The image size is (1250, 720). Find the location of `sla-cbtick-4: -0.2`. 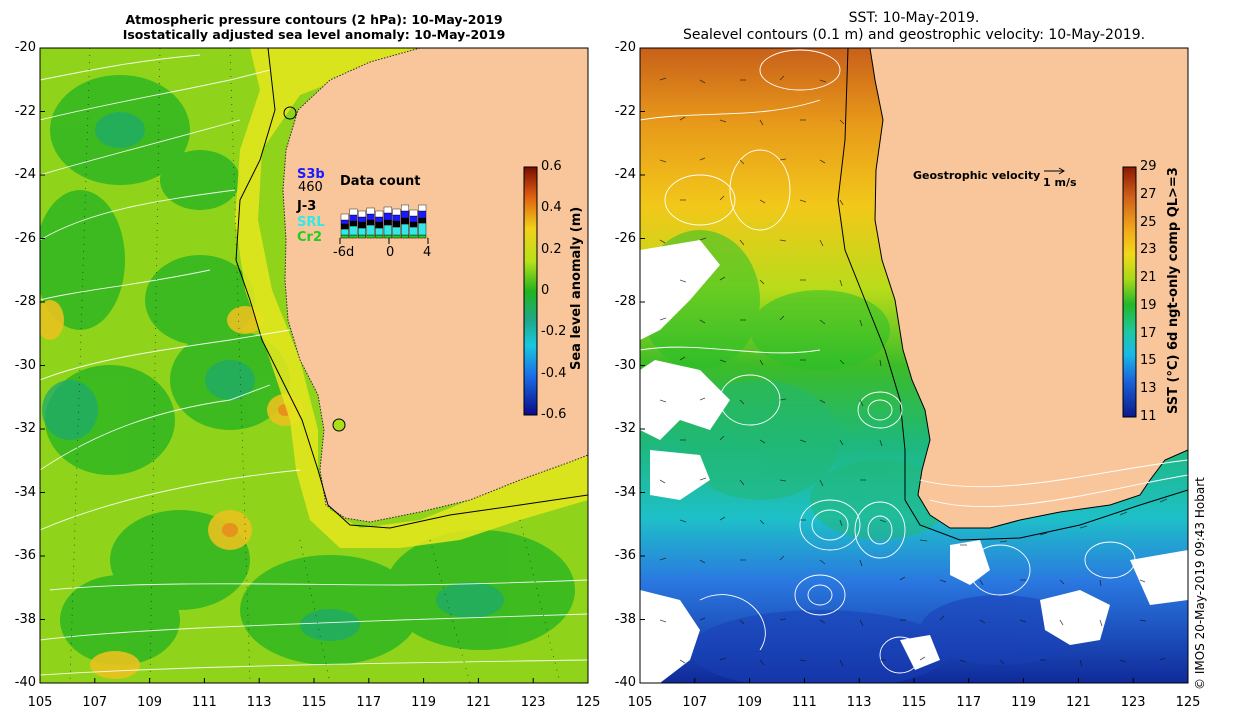

sla-cbtick-4: -0.2 is located at coordinates (554, 332).